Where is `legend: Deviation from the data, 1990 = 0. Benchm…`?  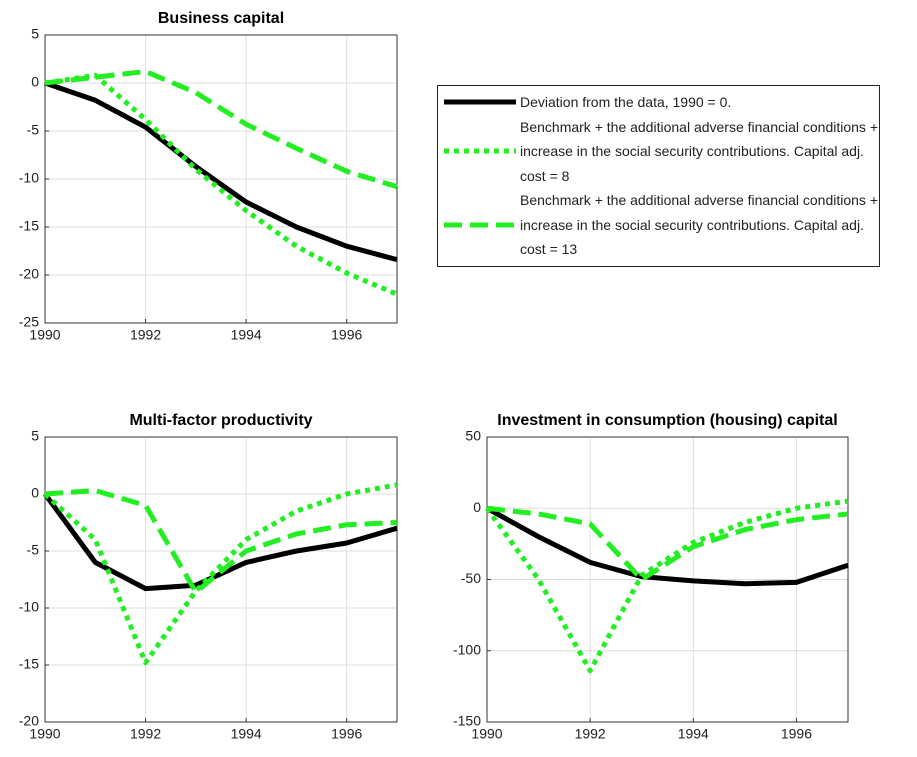
legend: Deviation from the data, 1990 = 0. Benchm… is located at coordinates (658, 176).